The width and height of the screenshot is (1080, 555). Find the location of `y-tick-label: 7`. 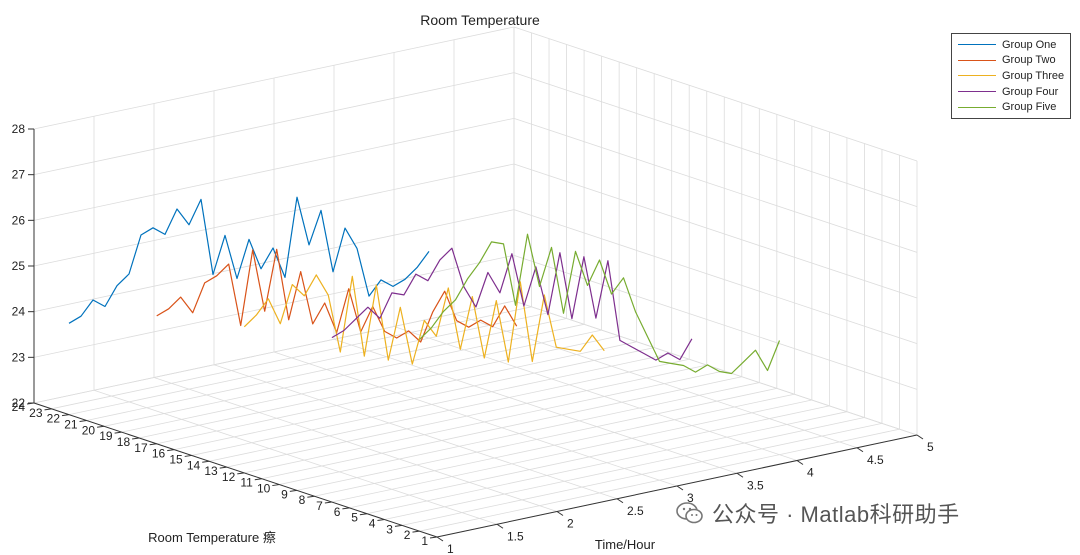

y-tick-label: 7 is located at coordinates (319, 506).